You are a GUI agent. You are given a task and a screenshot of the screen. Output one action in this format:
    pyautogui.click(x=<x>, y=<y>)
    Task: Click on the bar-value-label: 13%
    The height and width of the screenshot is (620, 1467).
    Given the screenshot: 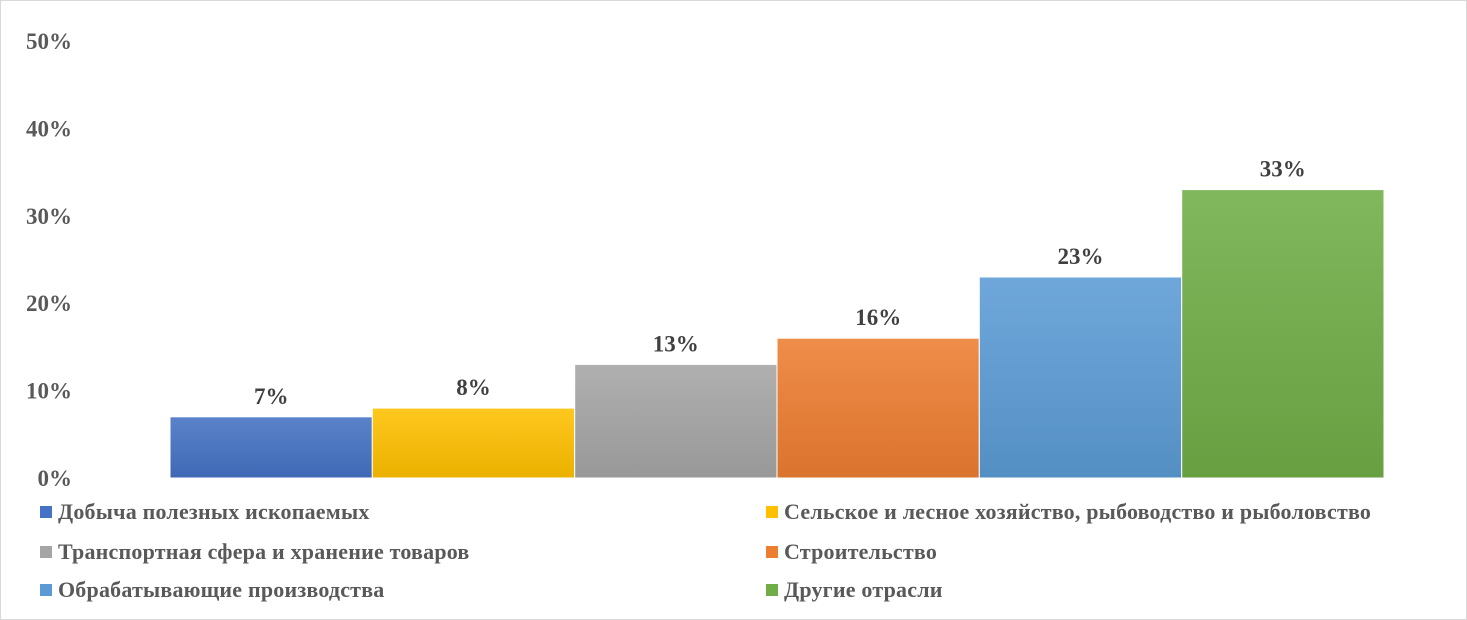 What is the action you would take?
    pyautogui.click(x=676, y=343)
    